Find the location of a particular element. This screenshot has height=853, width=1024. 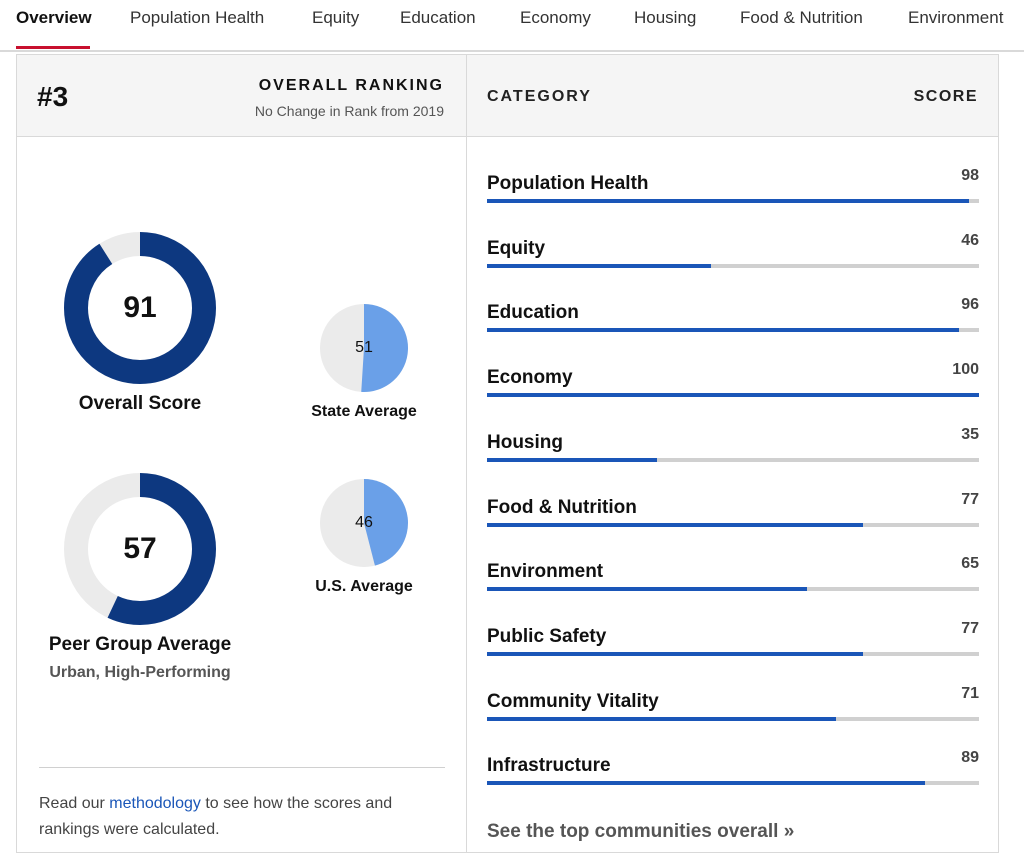

category-name: Housing is located at coordinates (525, 442).